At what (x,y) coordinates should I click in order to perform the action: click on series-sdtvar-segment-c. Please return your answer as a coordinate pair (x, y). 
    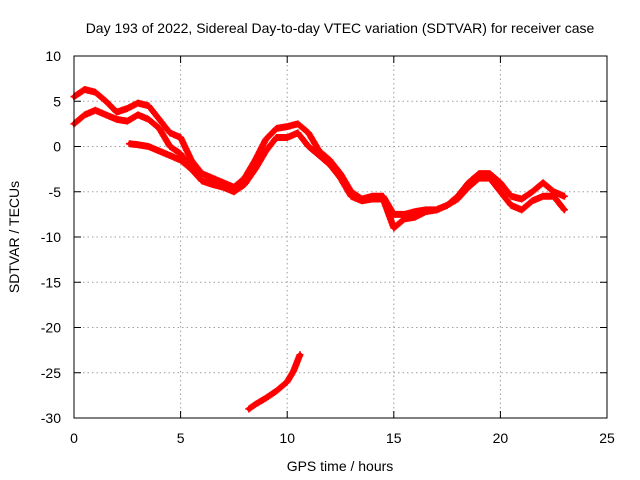
    Looking at the image, I should click on (160, 156).